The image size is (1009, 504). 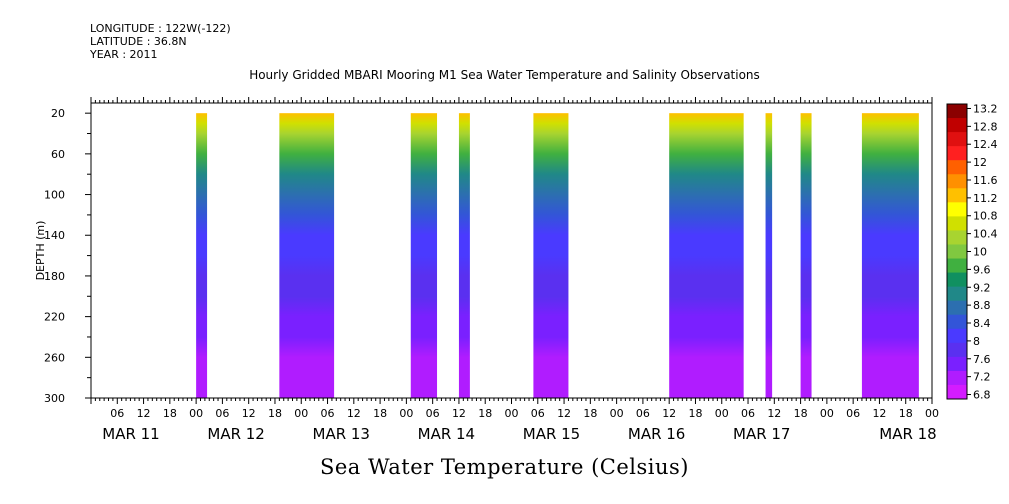 I want to click on colorbar-title: Sea Water Temperature (Celsius), so click(x=504, y=467).